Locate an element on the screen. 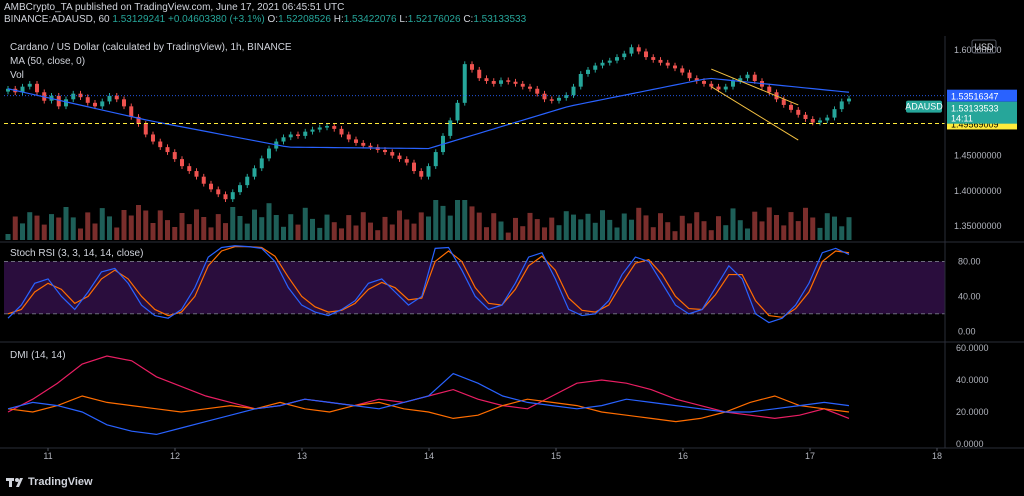  dmi-legend: DMI (14, 14) is located at coordinates (38, 355).